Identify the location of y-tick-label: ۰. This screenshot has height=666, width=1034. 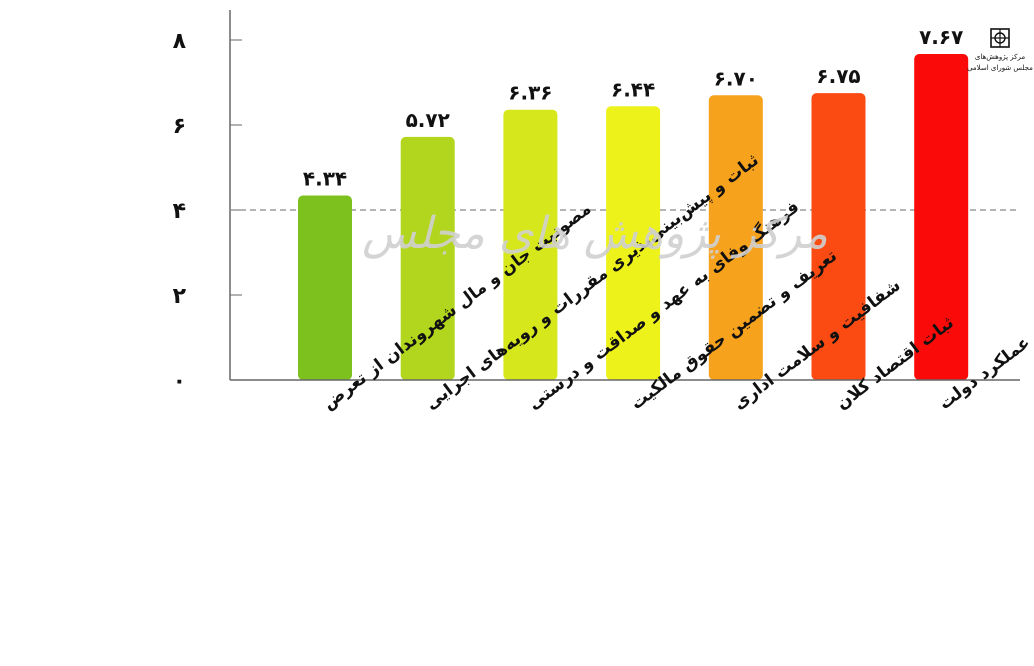
(179, 381).